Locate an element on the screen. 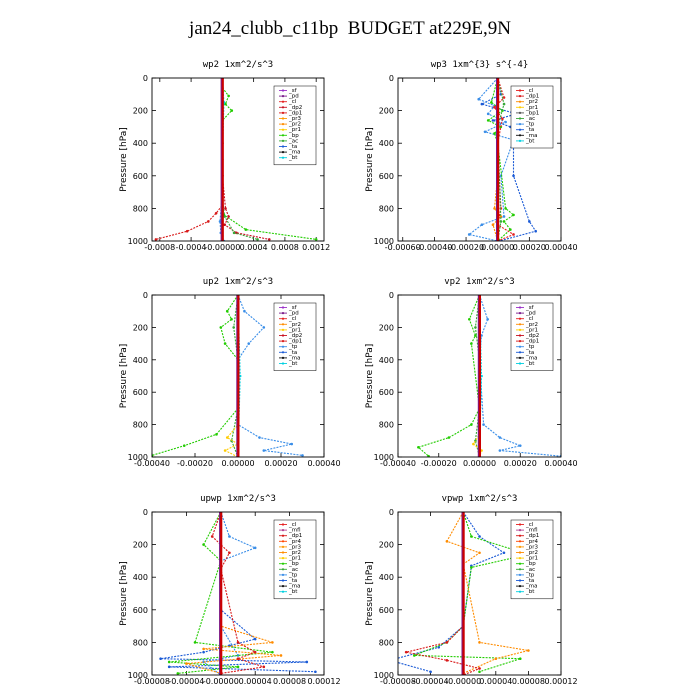 This screenshot has width=700, height=700. y-tick-label: 0 is located at coordinates (145, 295).